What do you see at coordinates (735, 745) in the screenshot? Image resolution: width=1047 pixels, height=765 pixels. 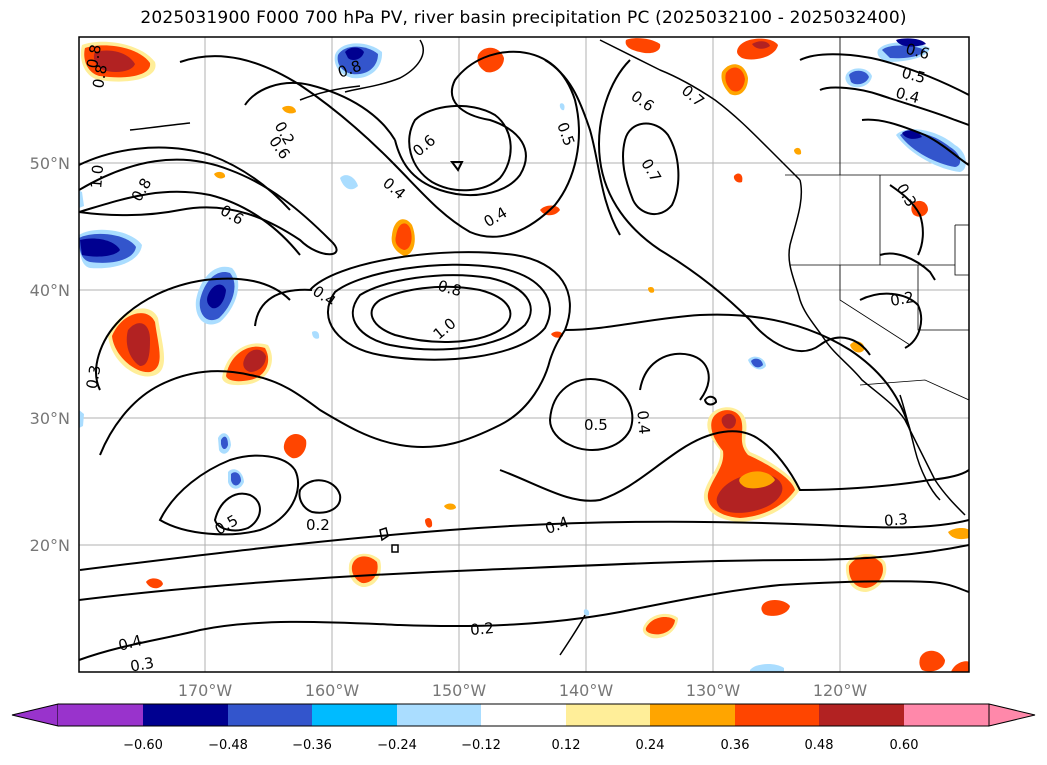 I see `colorbar-tick: 0.36` at bounding box center [735, 745].